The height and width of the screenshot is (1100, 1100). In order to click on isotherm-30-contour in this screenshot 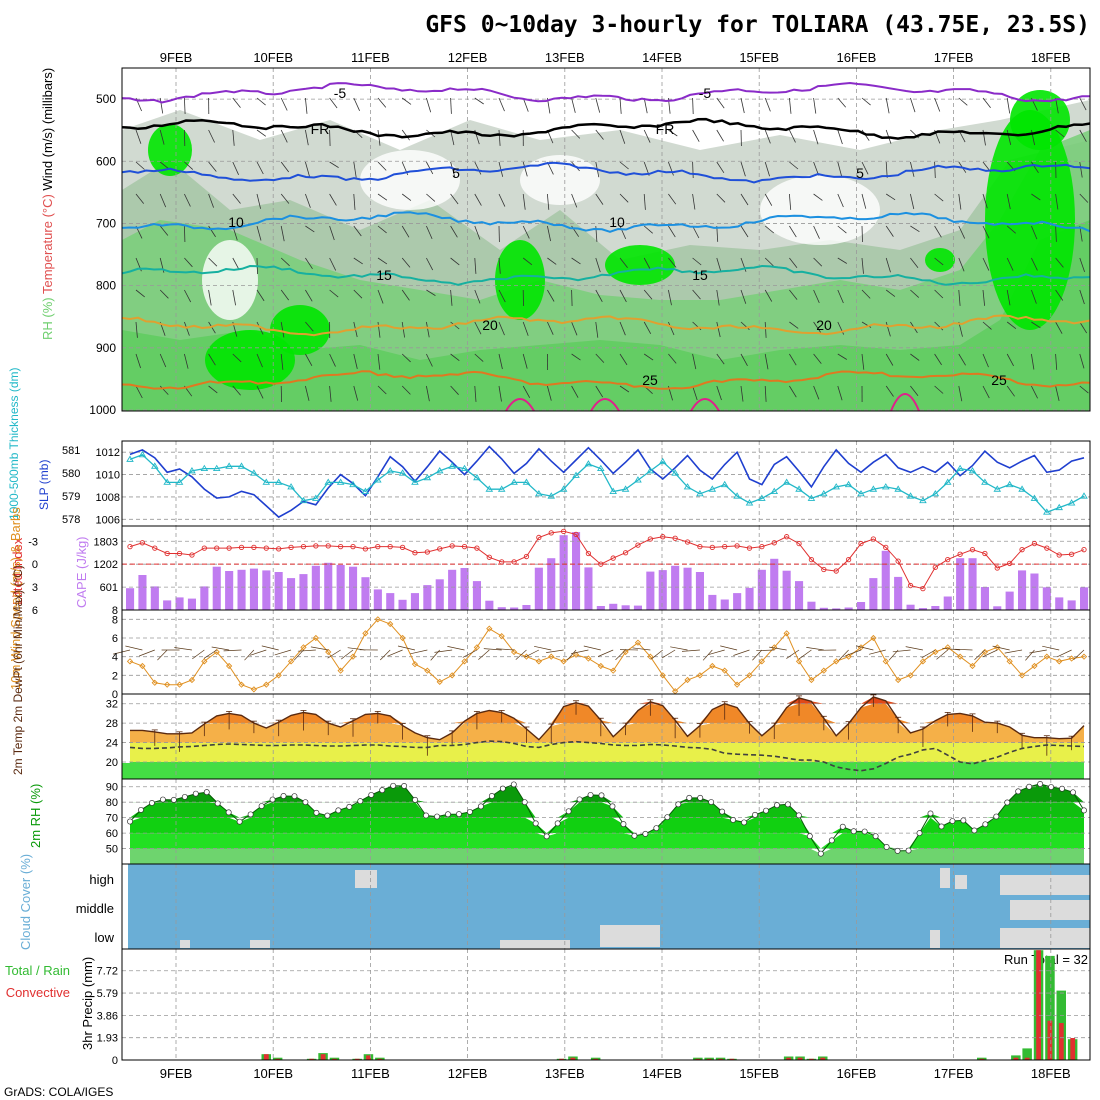, I will do `click(705, 405)`.